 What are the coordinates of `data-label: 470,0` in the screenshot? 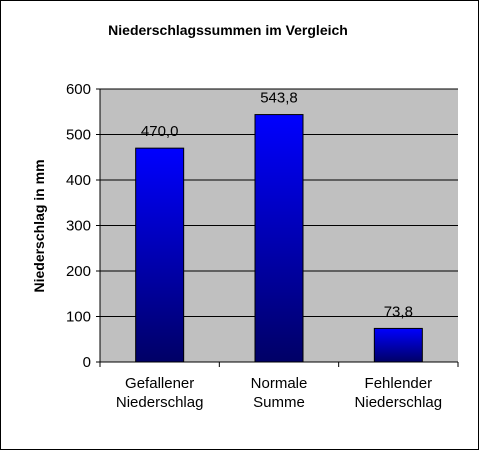 It's located at (160, 131).